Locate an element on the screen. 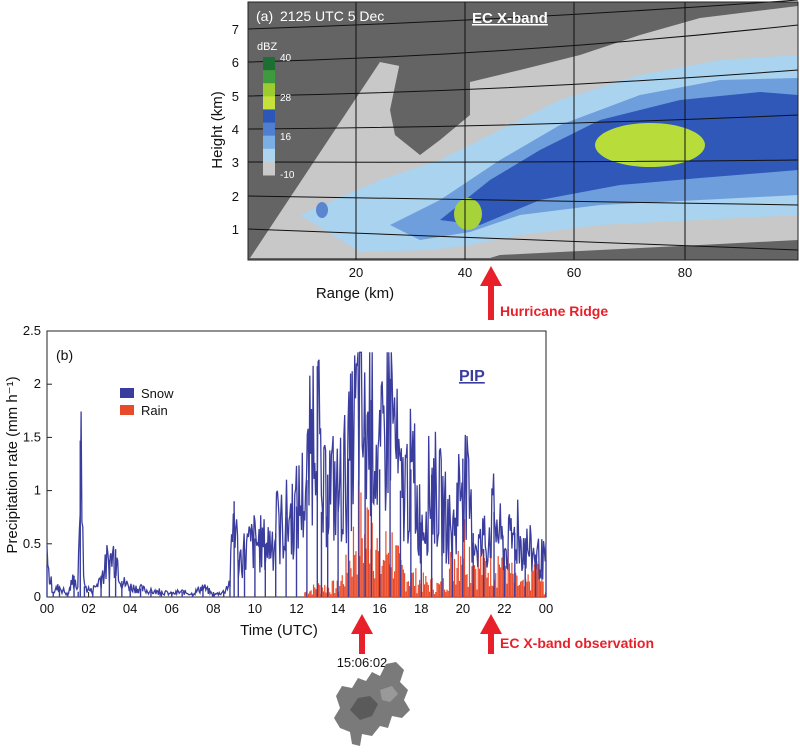  time-arrow-icon is located at coordinates (362, 634).